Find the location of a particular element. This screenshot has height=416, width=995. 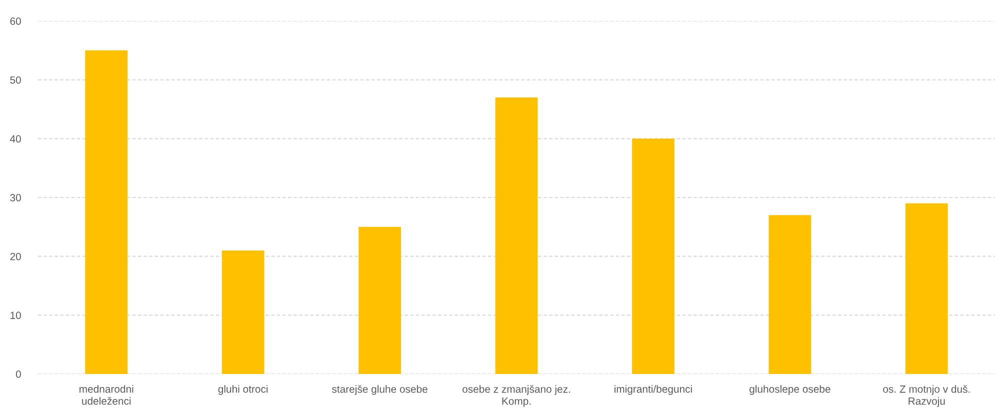

x-tick-label: mednarodni udeleženci is located at coordinates (107, 395).